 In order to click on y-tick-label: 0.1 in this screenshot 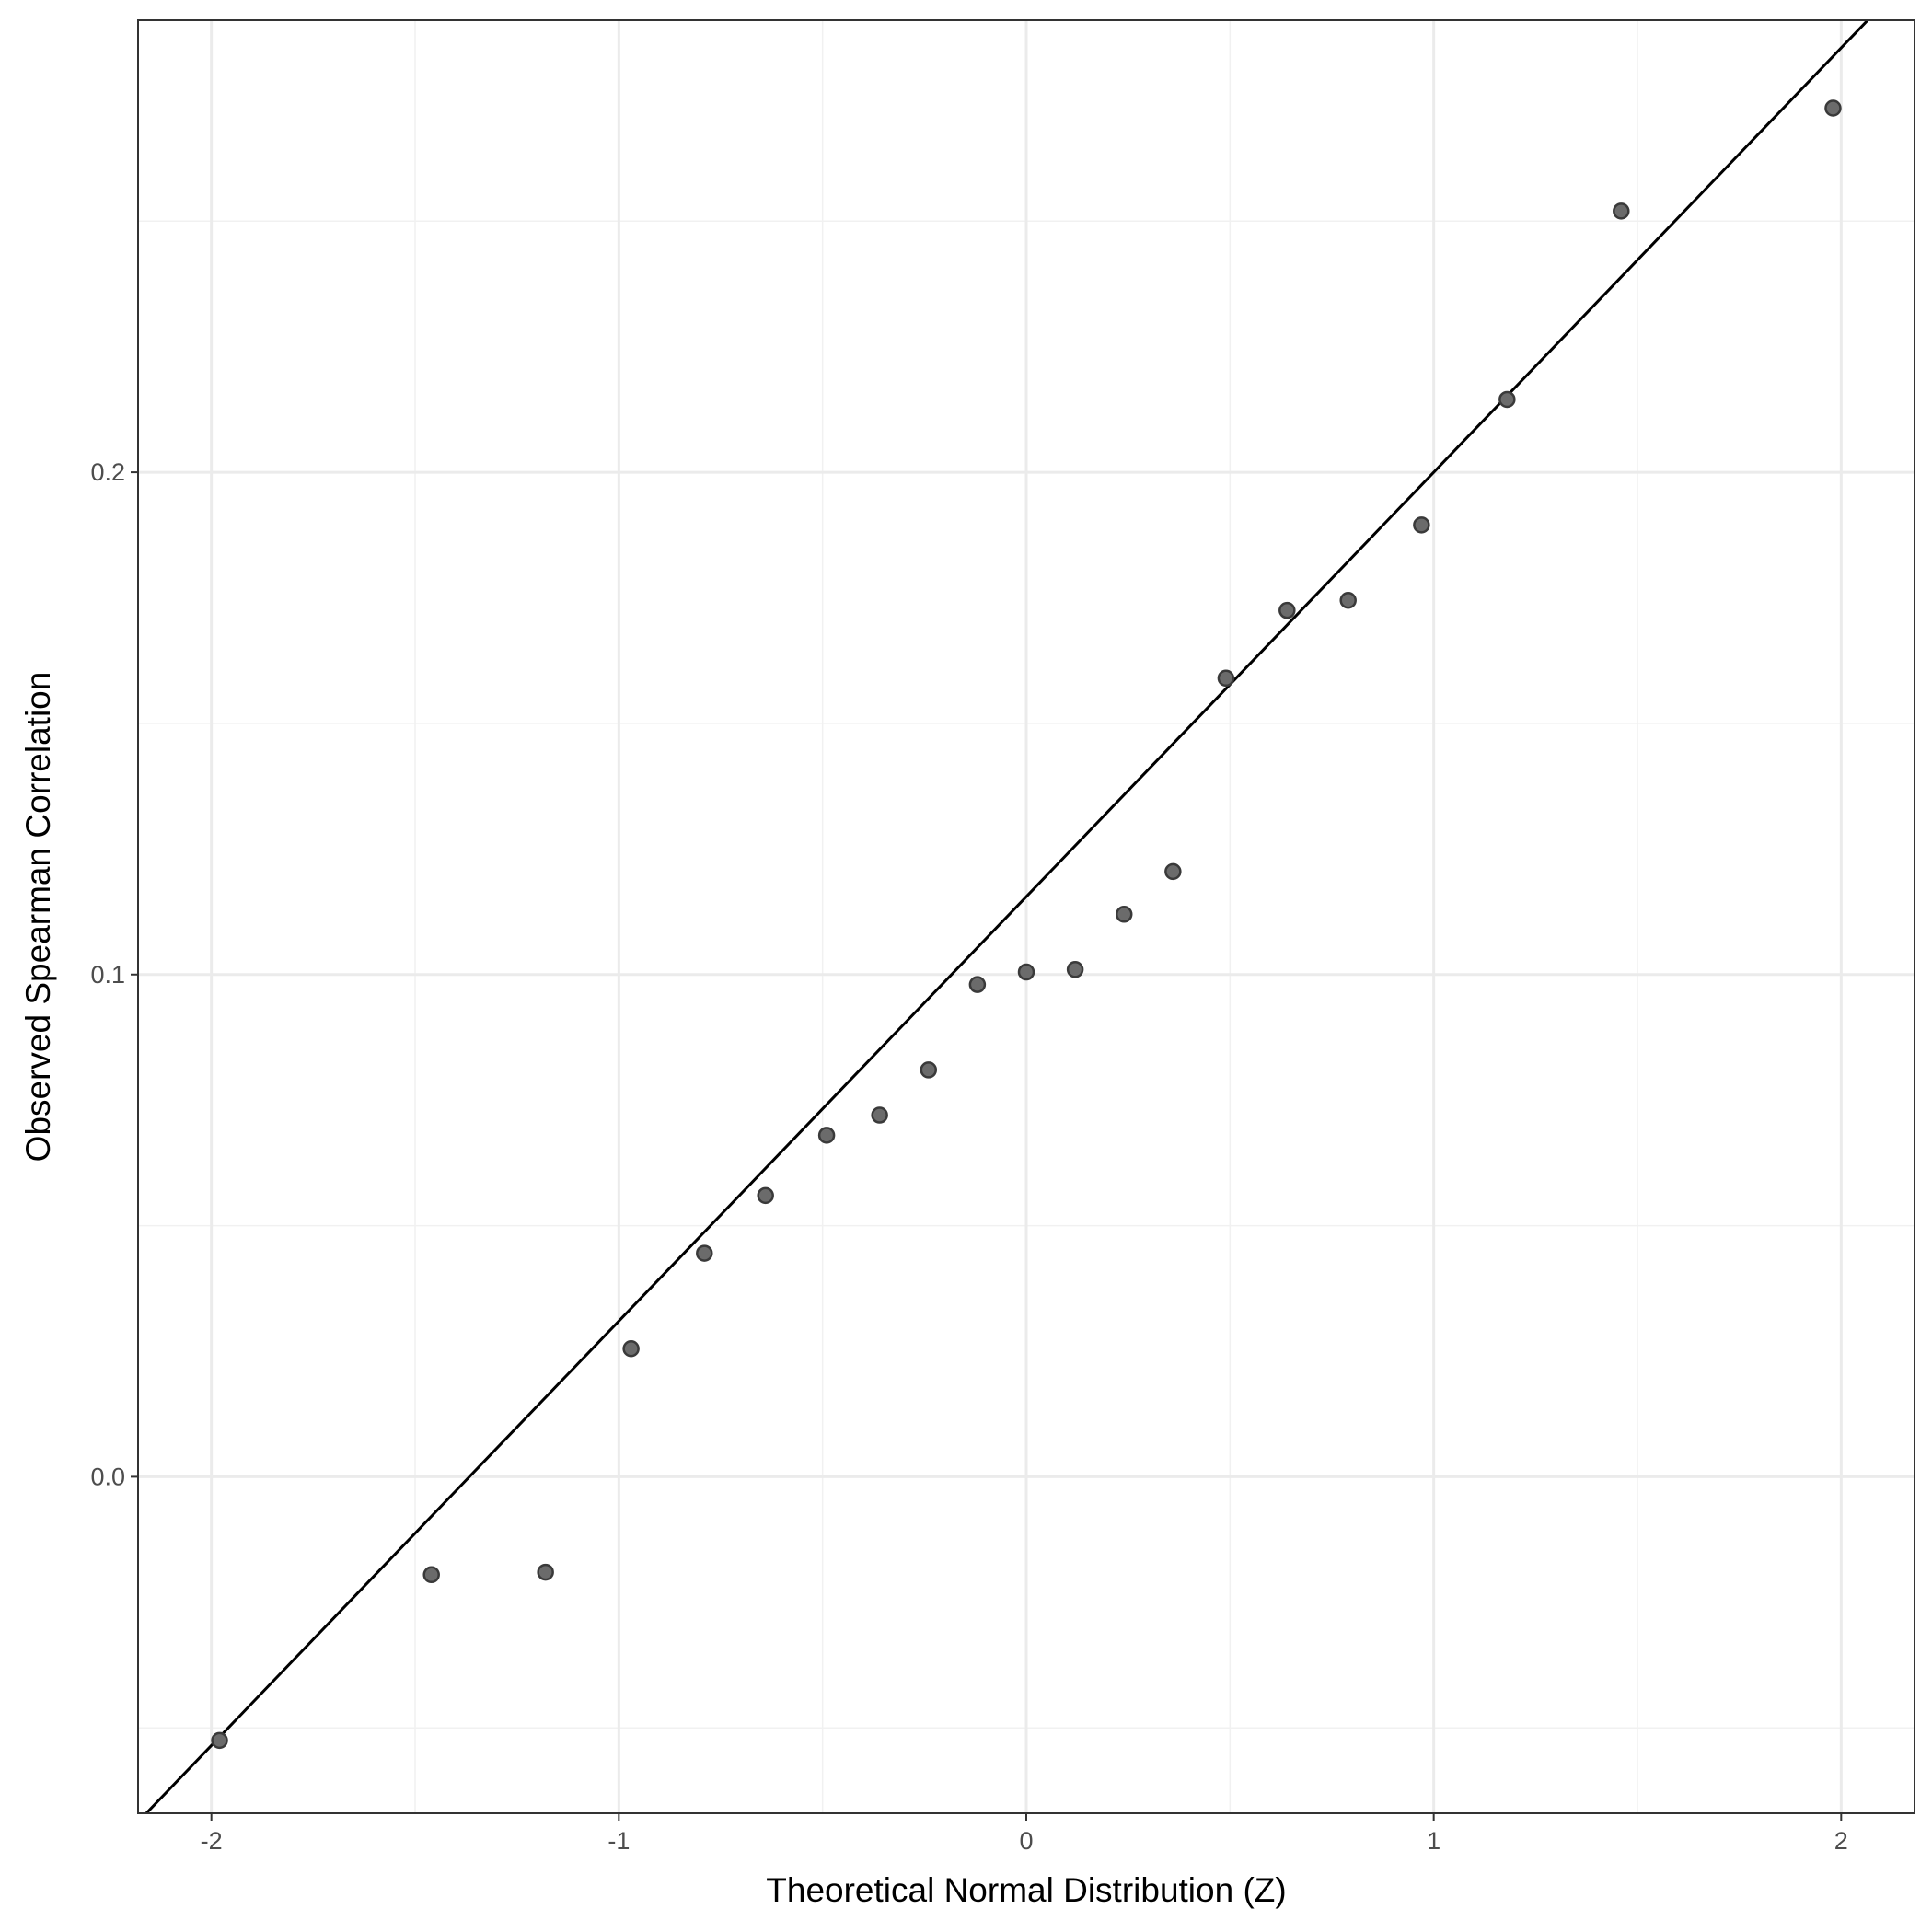, I will do `click(108, 975)`.